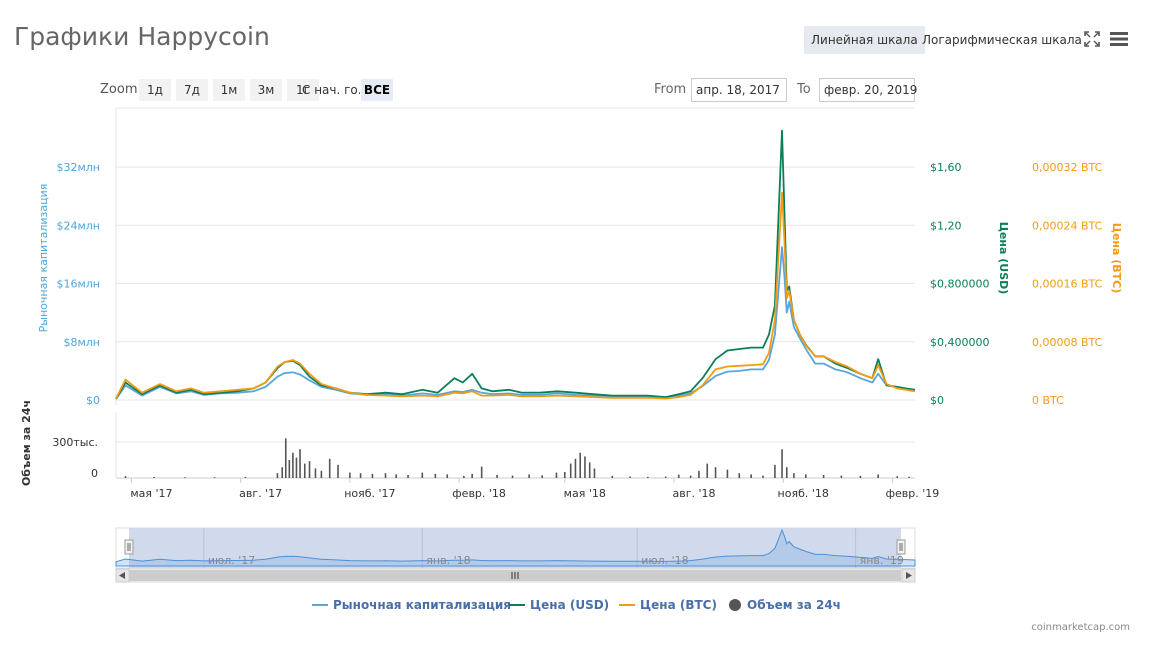 The image size is (1172, 653). I want to click on scrollbar, so click(515, 575).